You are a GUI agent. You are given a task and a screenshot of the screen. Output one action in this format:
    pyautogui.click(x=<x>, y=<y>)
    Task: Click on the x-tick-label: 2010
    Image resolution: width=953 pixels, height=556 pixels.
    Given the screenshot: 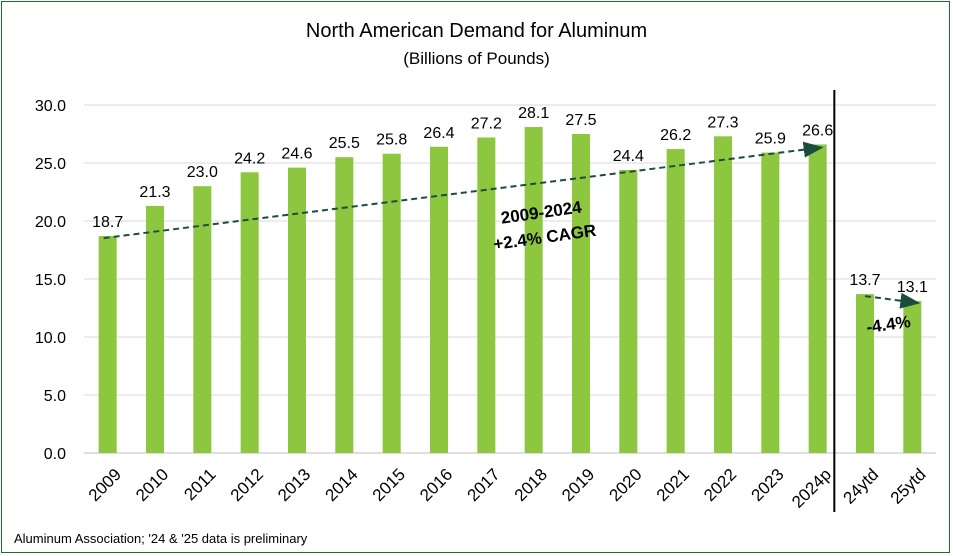 What is the action you would take?
    pyautogui.click(x=152, y=485)
    